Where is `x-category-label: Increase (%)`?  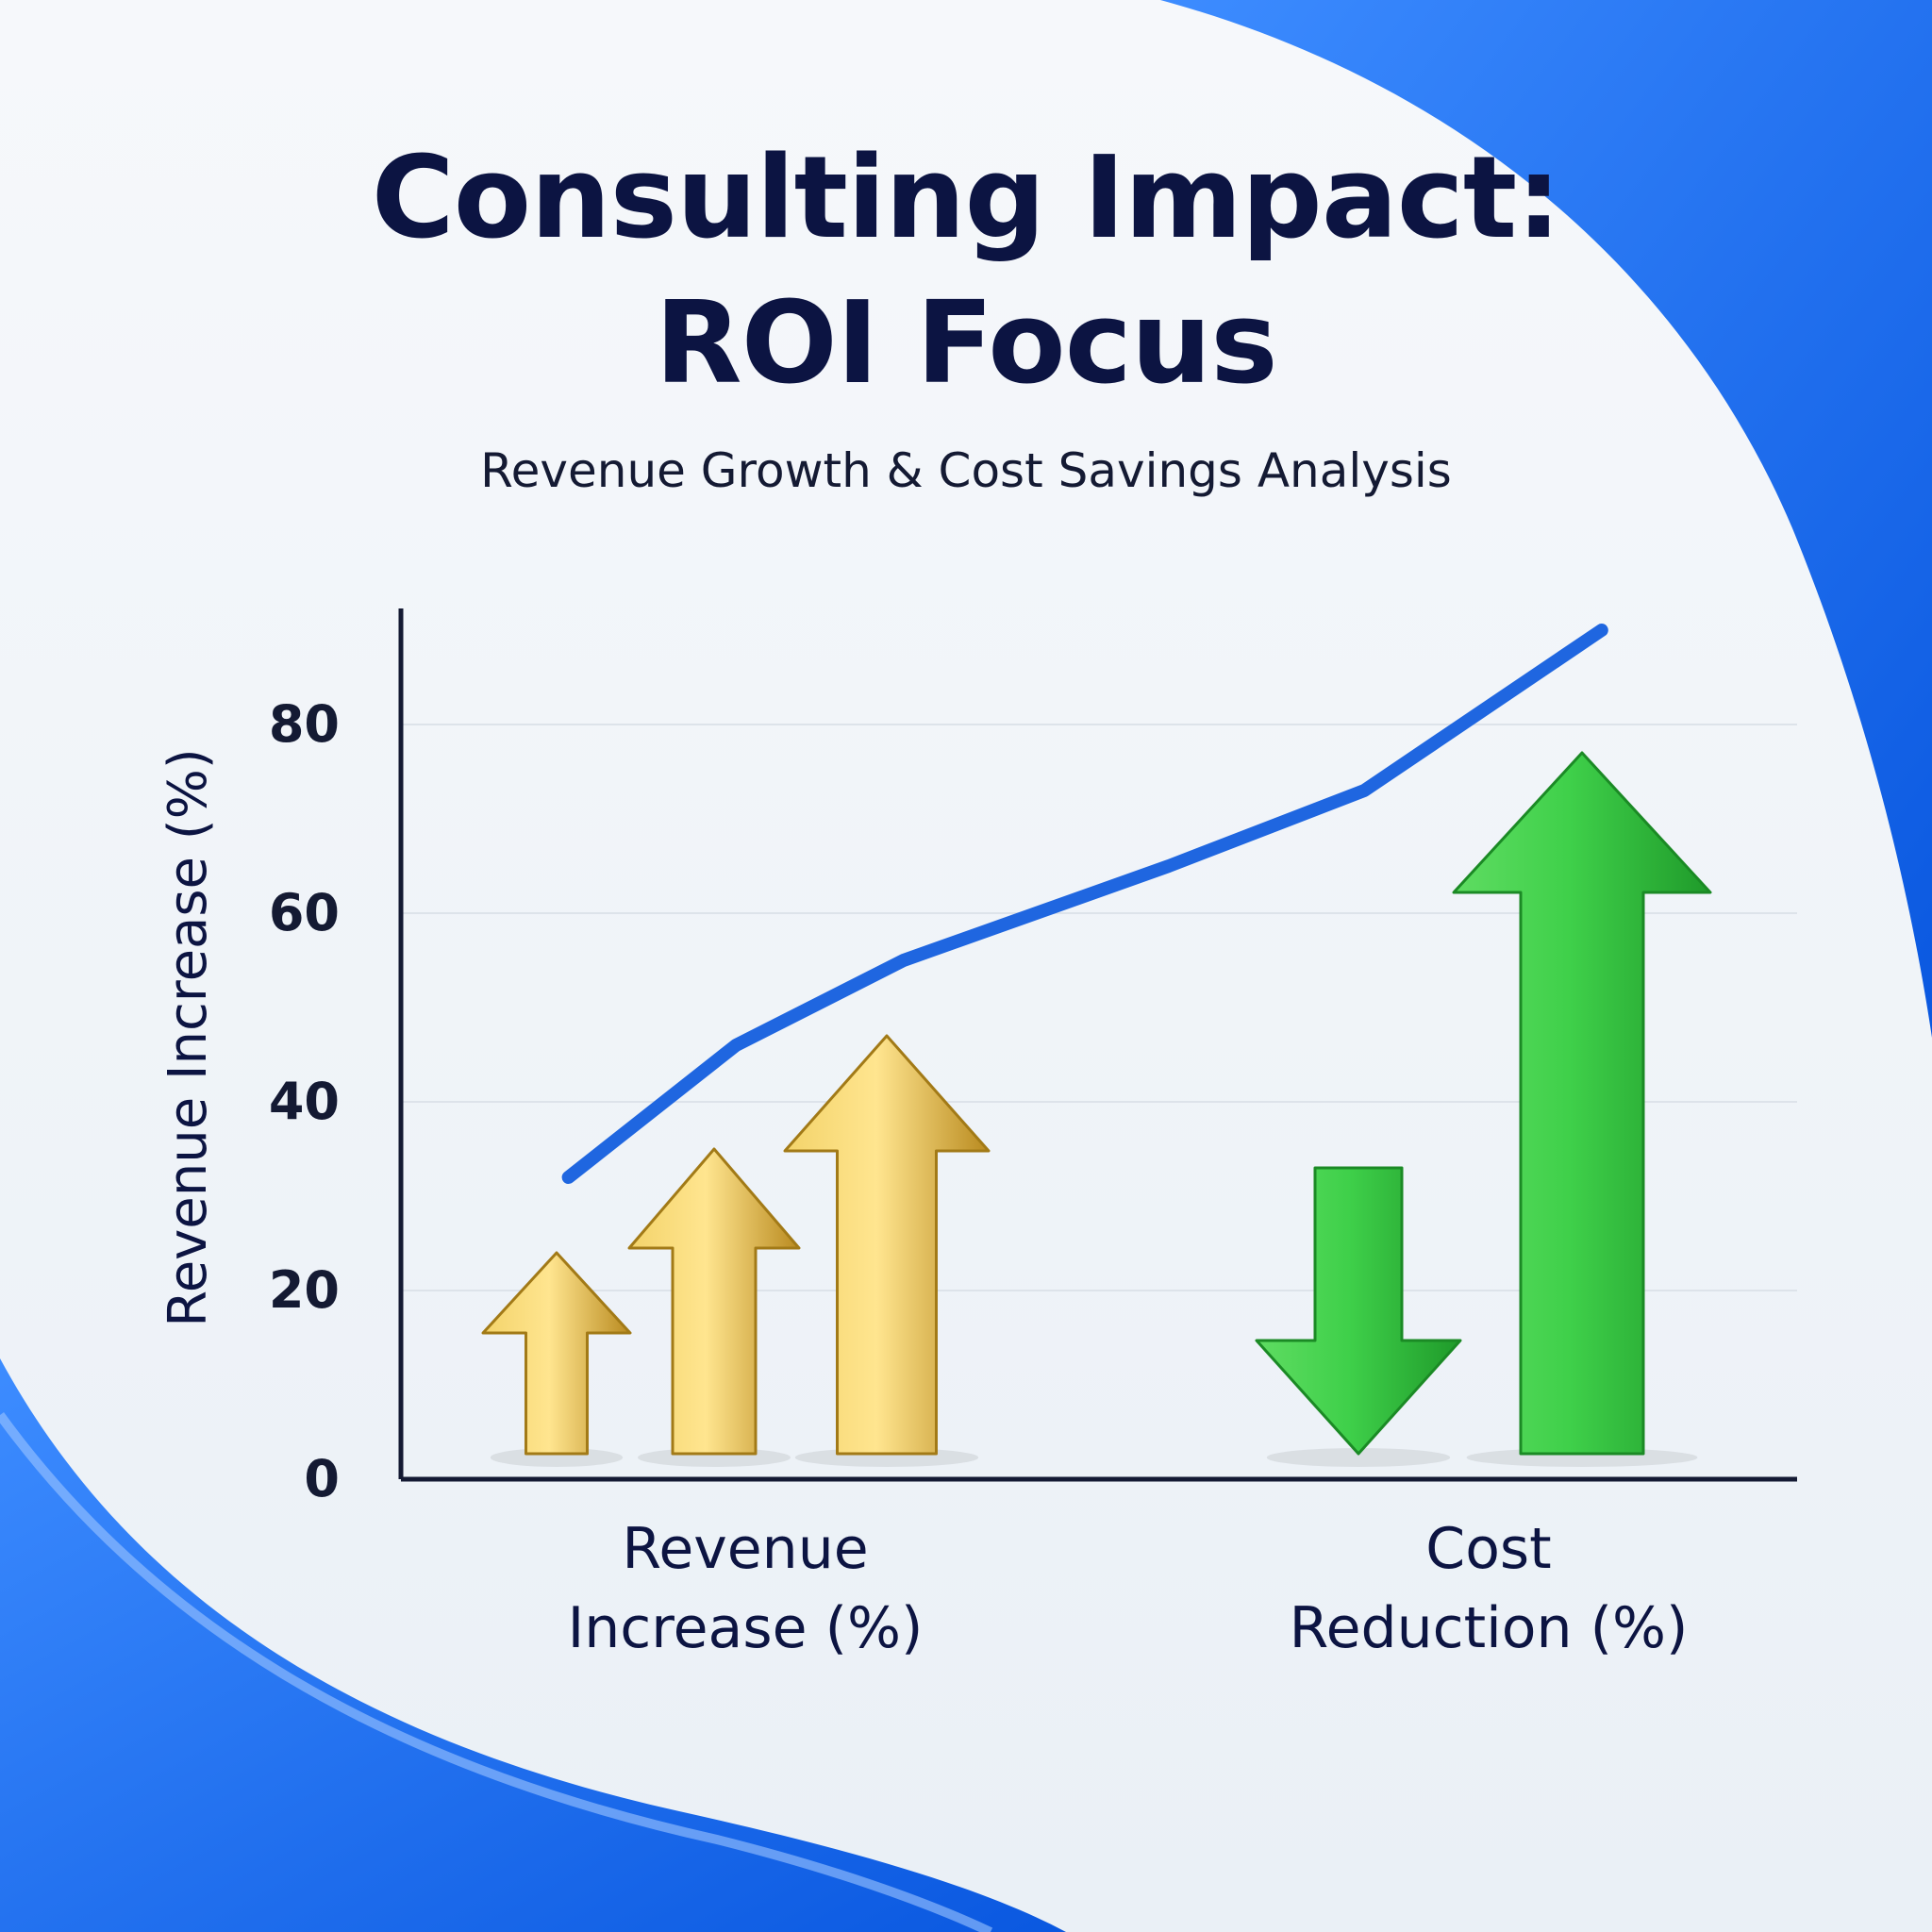
x-category-label: Increase (%) is located at coordinates (746, 1628).